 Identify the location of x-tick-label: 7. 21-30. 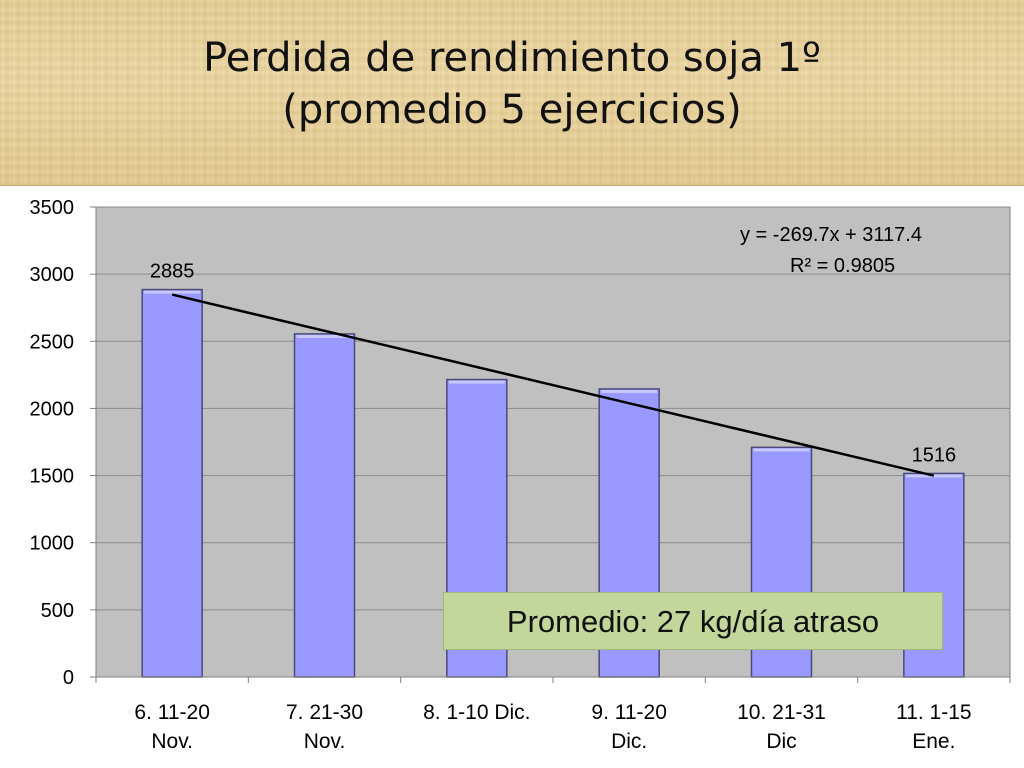
(324, 712).